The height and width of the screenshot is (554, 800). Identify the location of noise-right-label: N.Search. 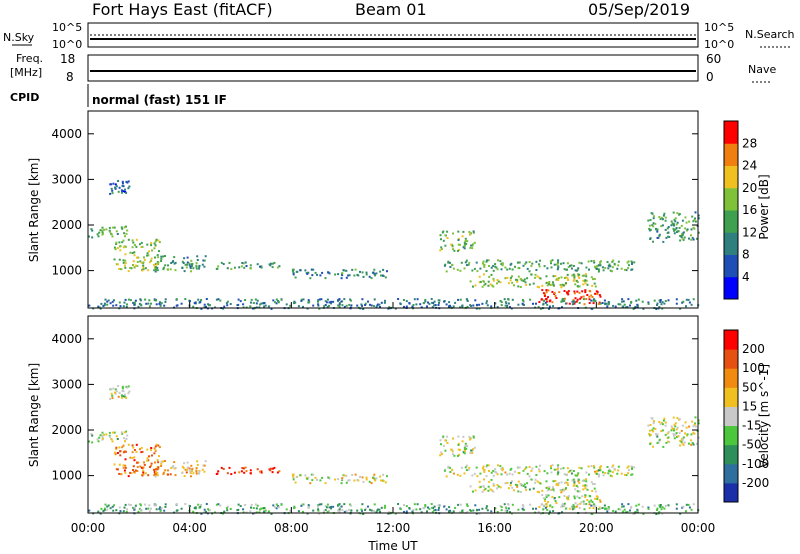
(770, 34).